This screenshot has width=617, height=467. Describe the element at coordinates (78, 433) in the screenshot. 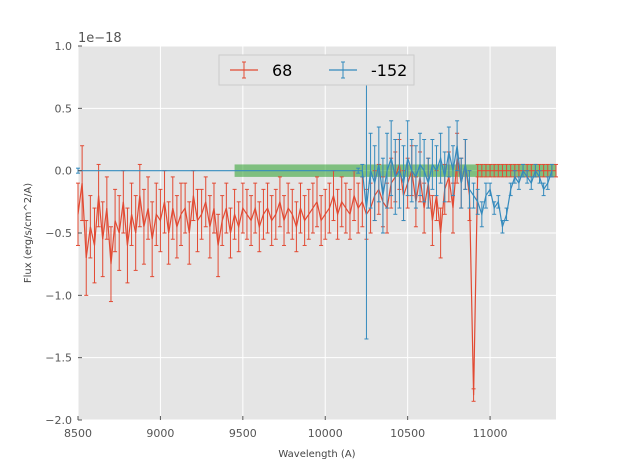

I see `x-tick-label: 8500` at that location.